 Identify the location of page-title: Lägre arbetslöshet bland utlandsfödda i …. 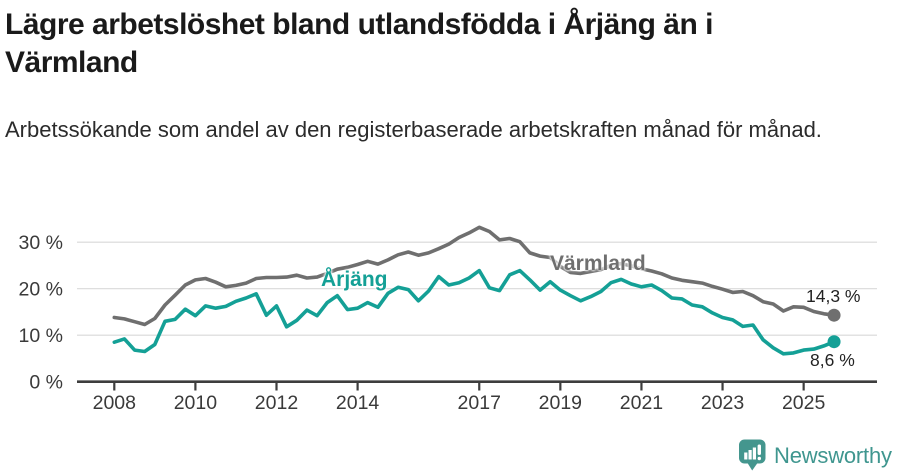
(359, 43).